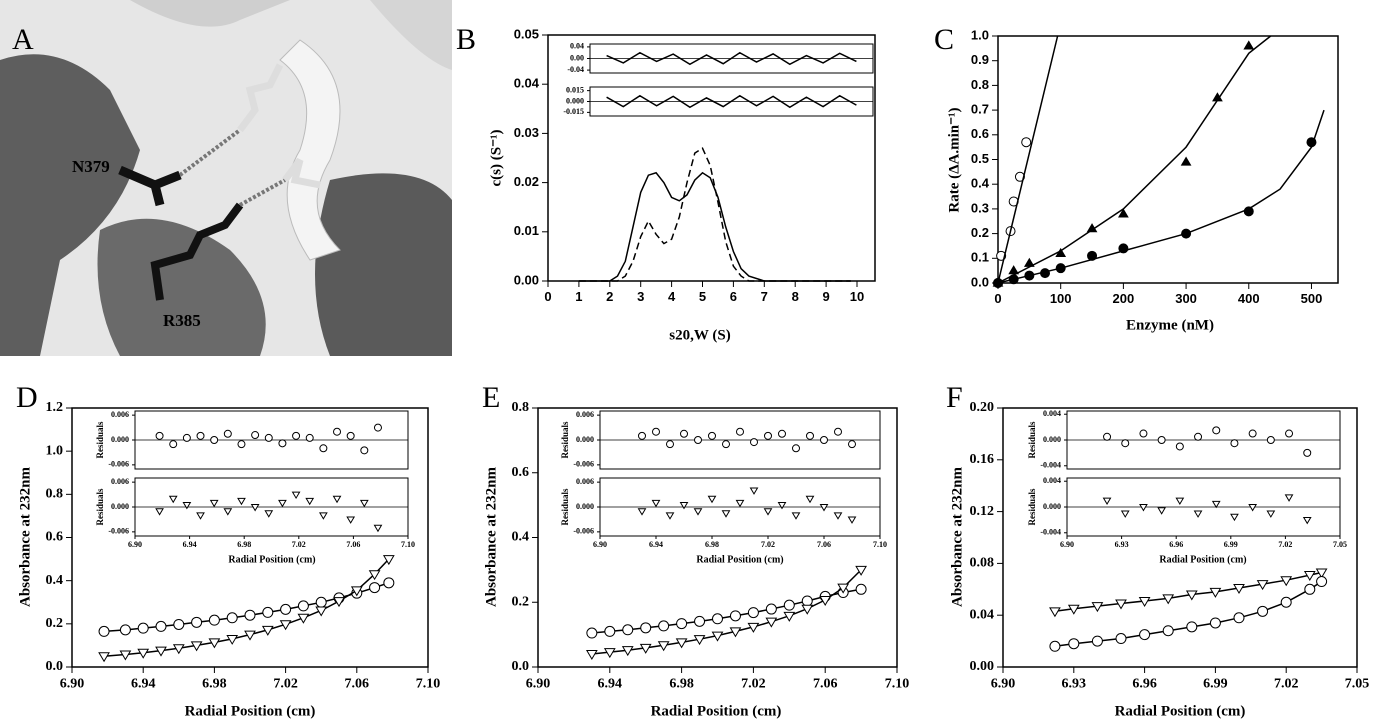  I want to click on y-tick-label: -0.004, so click(1050, 465).